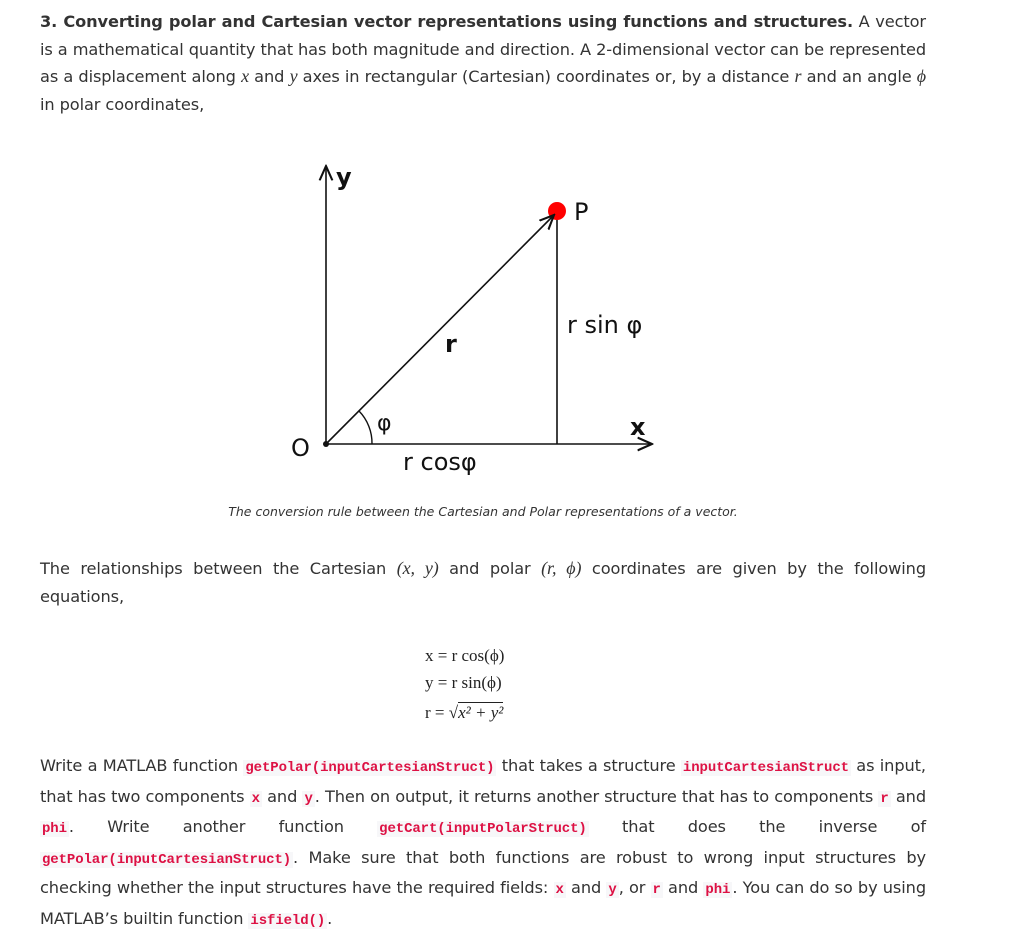 The height and width of the screenshot is (935, 1024). What do you see at coordinates (245, 76) in the screenshot?
I see `math-x: x` at bounding box center [245, 76].